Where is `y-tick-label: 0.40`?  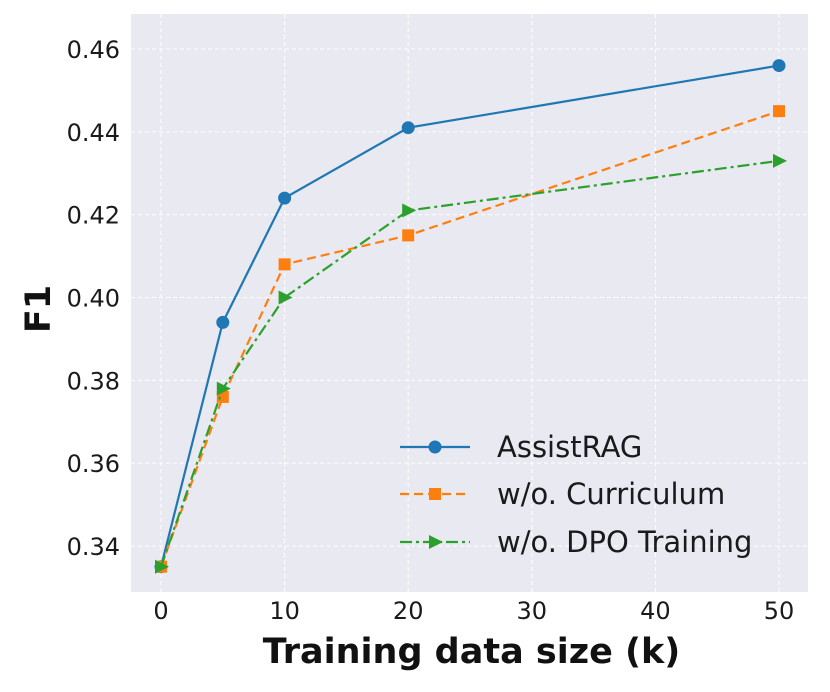 y-tick-label: 0.40 is located at coordinates (93, 299).